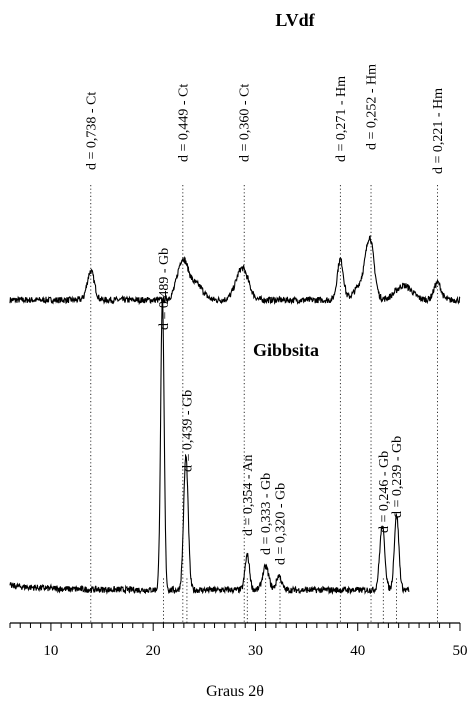 The image size is (471, 703). Describe the element at coordinates (187, 431) in the screenshot. I see `peak-annotation: d = 0,439 - Gb` at that location.